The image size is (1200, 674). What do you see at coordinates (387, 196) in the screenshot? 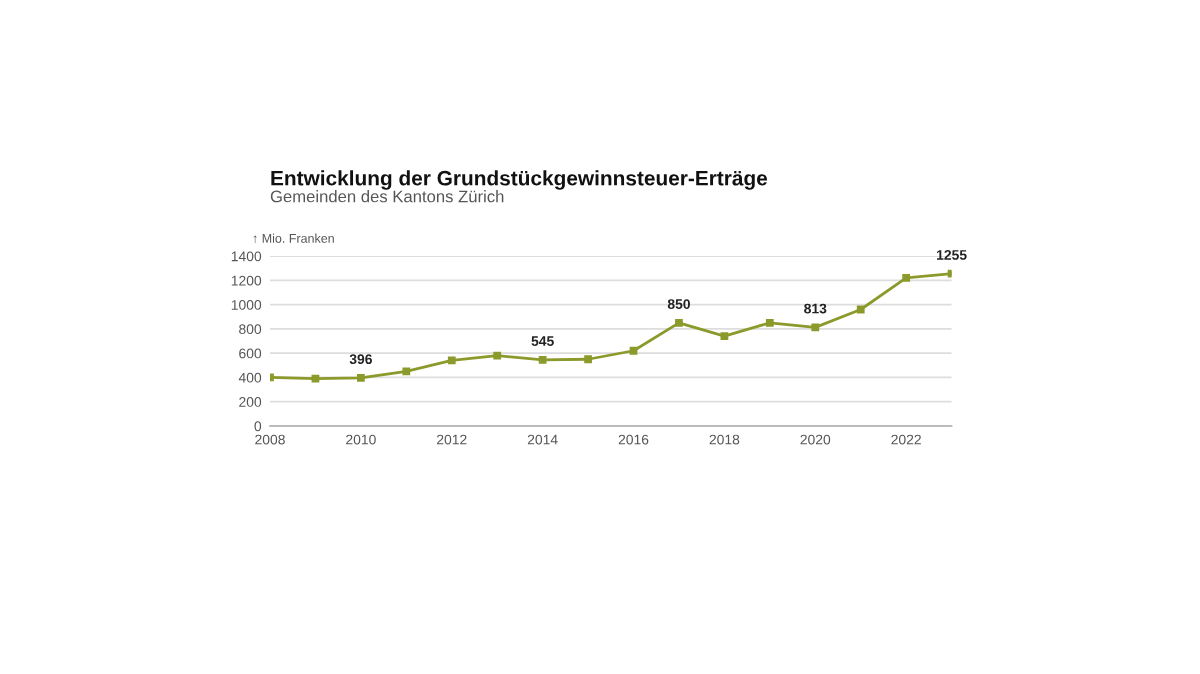
I see `chart-subtitle: Gemeinden des Kantons Zürich` at bounding box center [387, 196].